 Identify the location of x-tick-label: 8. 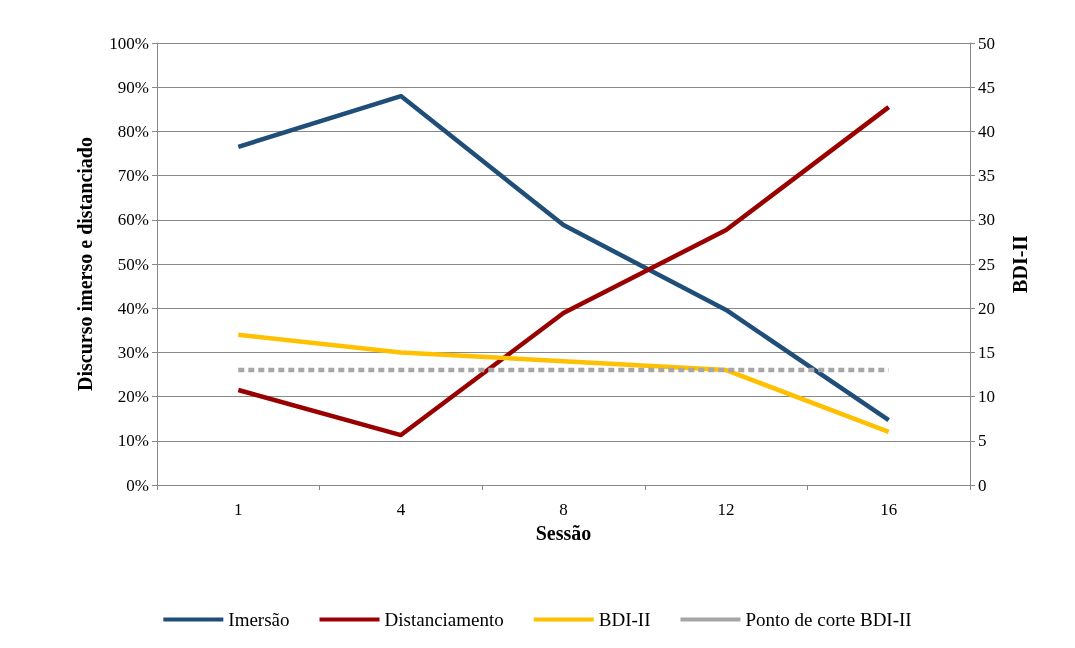
(563, 509).